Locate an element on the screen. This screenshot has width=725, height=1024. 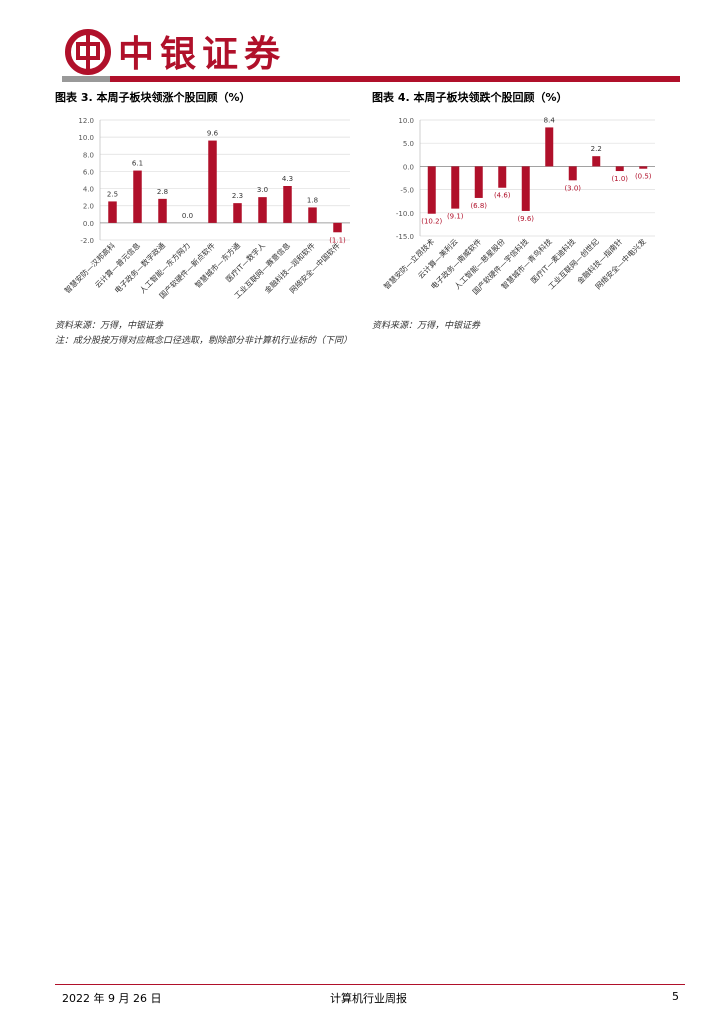
y-tick-label: 5.0 is located at coordinates (408, 144).